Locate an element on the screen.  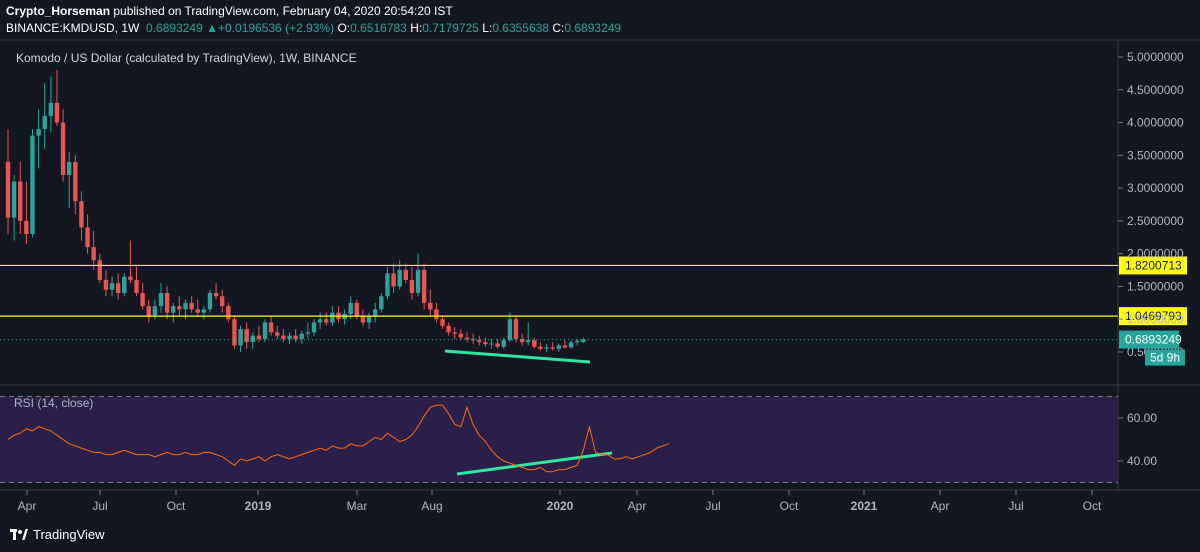
change-value: +0.0196536 (+2.93%) is located at coordinates (276, 28).